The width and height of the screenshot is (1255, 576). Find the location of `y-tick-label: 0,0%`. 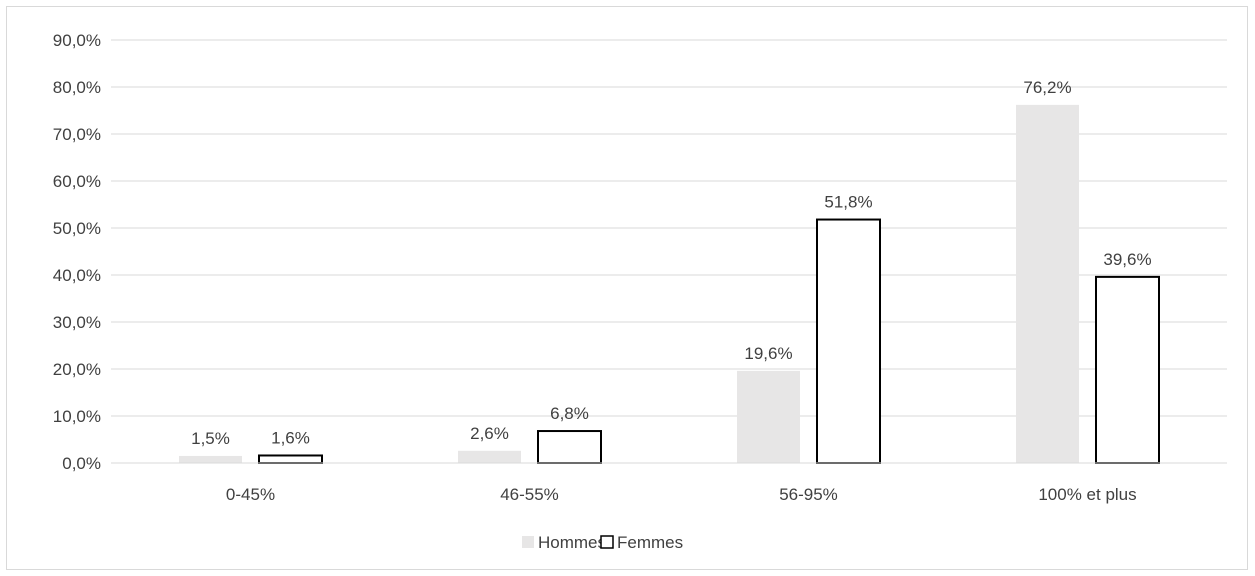

y-tick-label: 0,0% is located at coordinates (81, 463).